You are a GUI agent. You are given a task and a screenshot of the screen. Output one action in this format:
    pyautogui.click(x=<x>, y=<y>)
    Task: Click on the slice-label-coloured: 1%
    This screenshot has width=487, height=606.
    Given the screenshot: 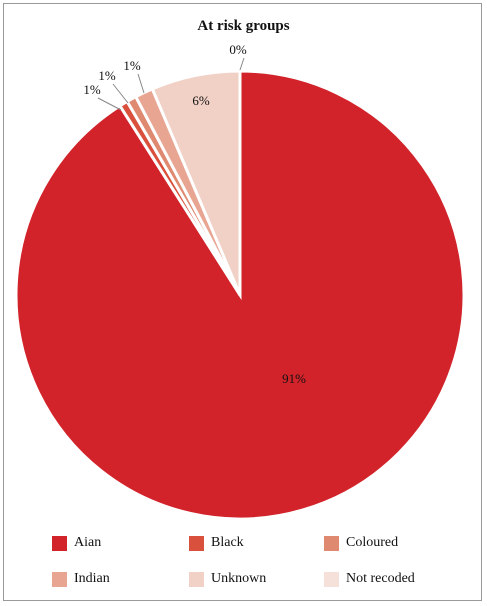 What is the action you would take?
    pyautogui.click(x=107, y=75)
    